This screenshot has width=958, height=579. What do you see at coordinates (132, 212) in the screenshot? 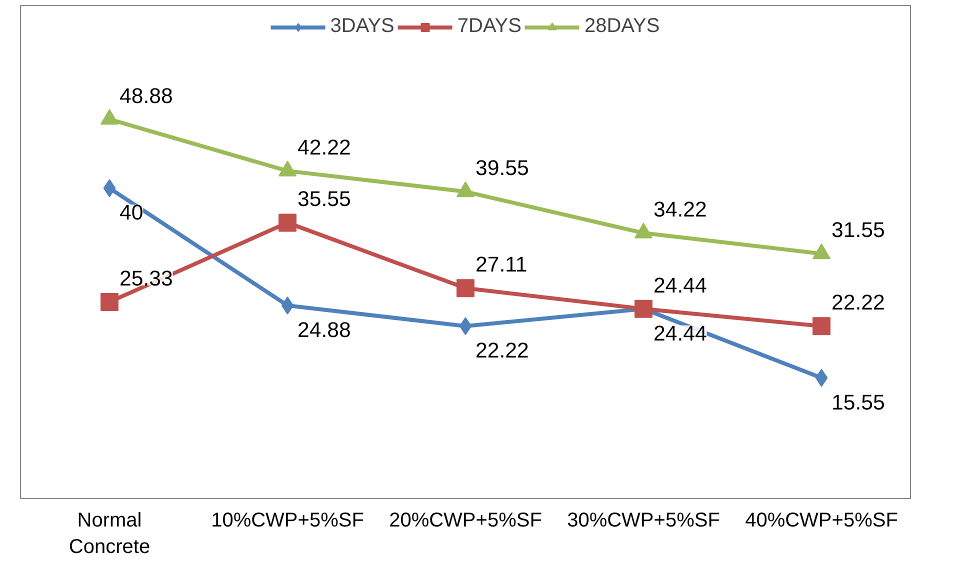
I see `data-label: 40` at bounding box center [132, 212].